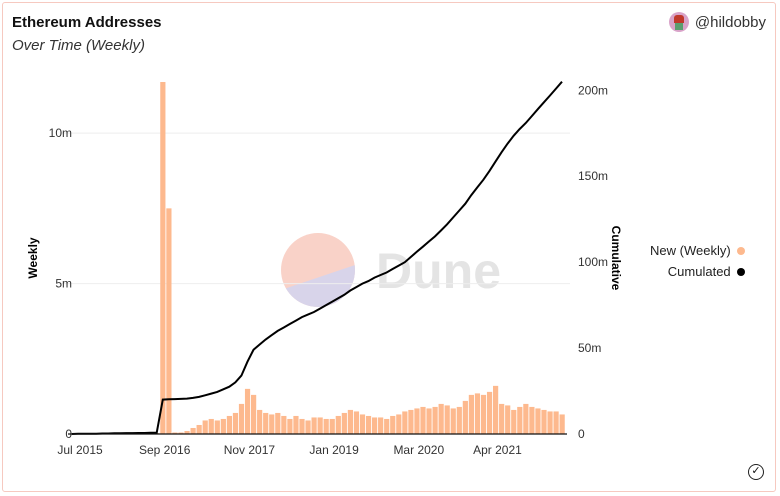 Image resolution: width=780 pixels, height=496 pixels. What do you see at coordinates (63, 284) in the screenshot?
I see `left-tick-label: 5m` at bounding box center [63, 284].